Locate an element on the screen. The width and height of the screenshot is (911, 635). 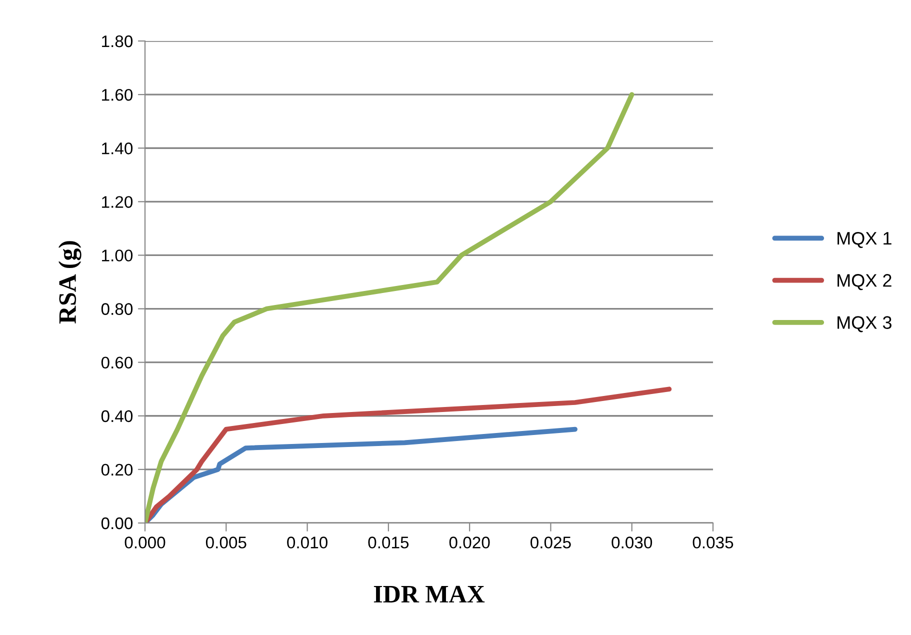
y-tick-label: 0.20 is located at coordinates (117, 470).